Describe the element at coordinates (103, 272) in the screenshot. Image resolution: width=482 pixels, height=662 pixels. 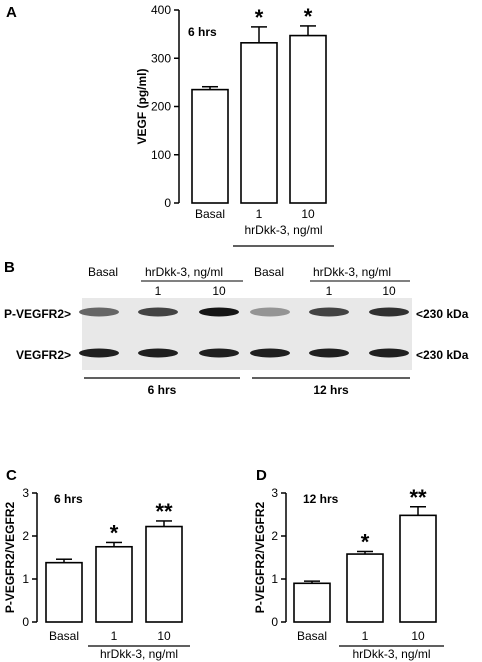
I see `blot-header-basal-1: Basal` at that location.